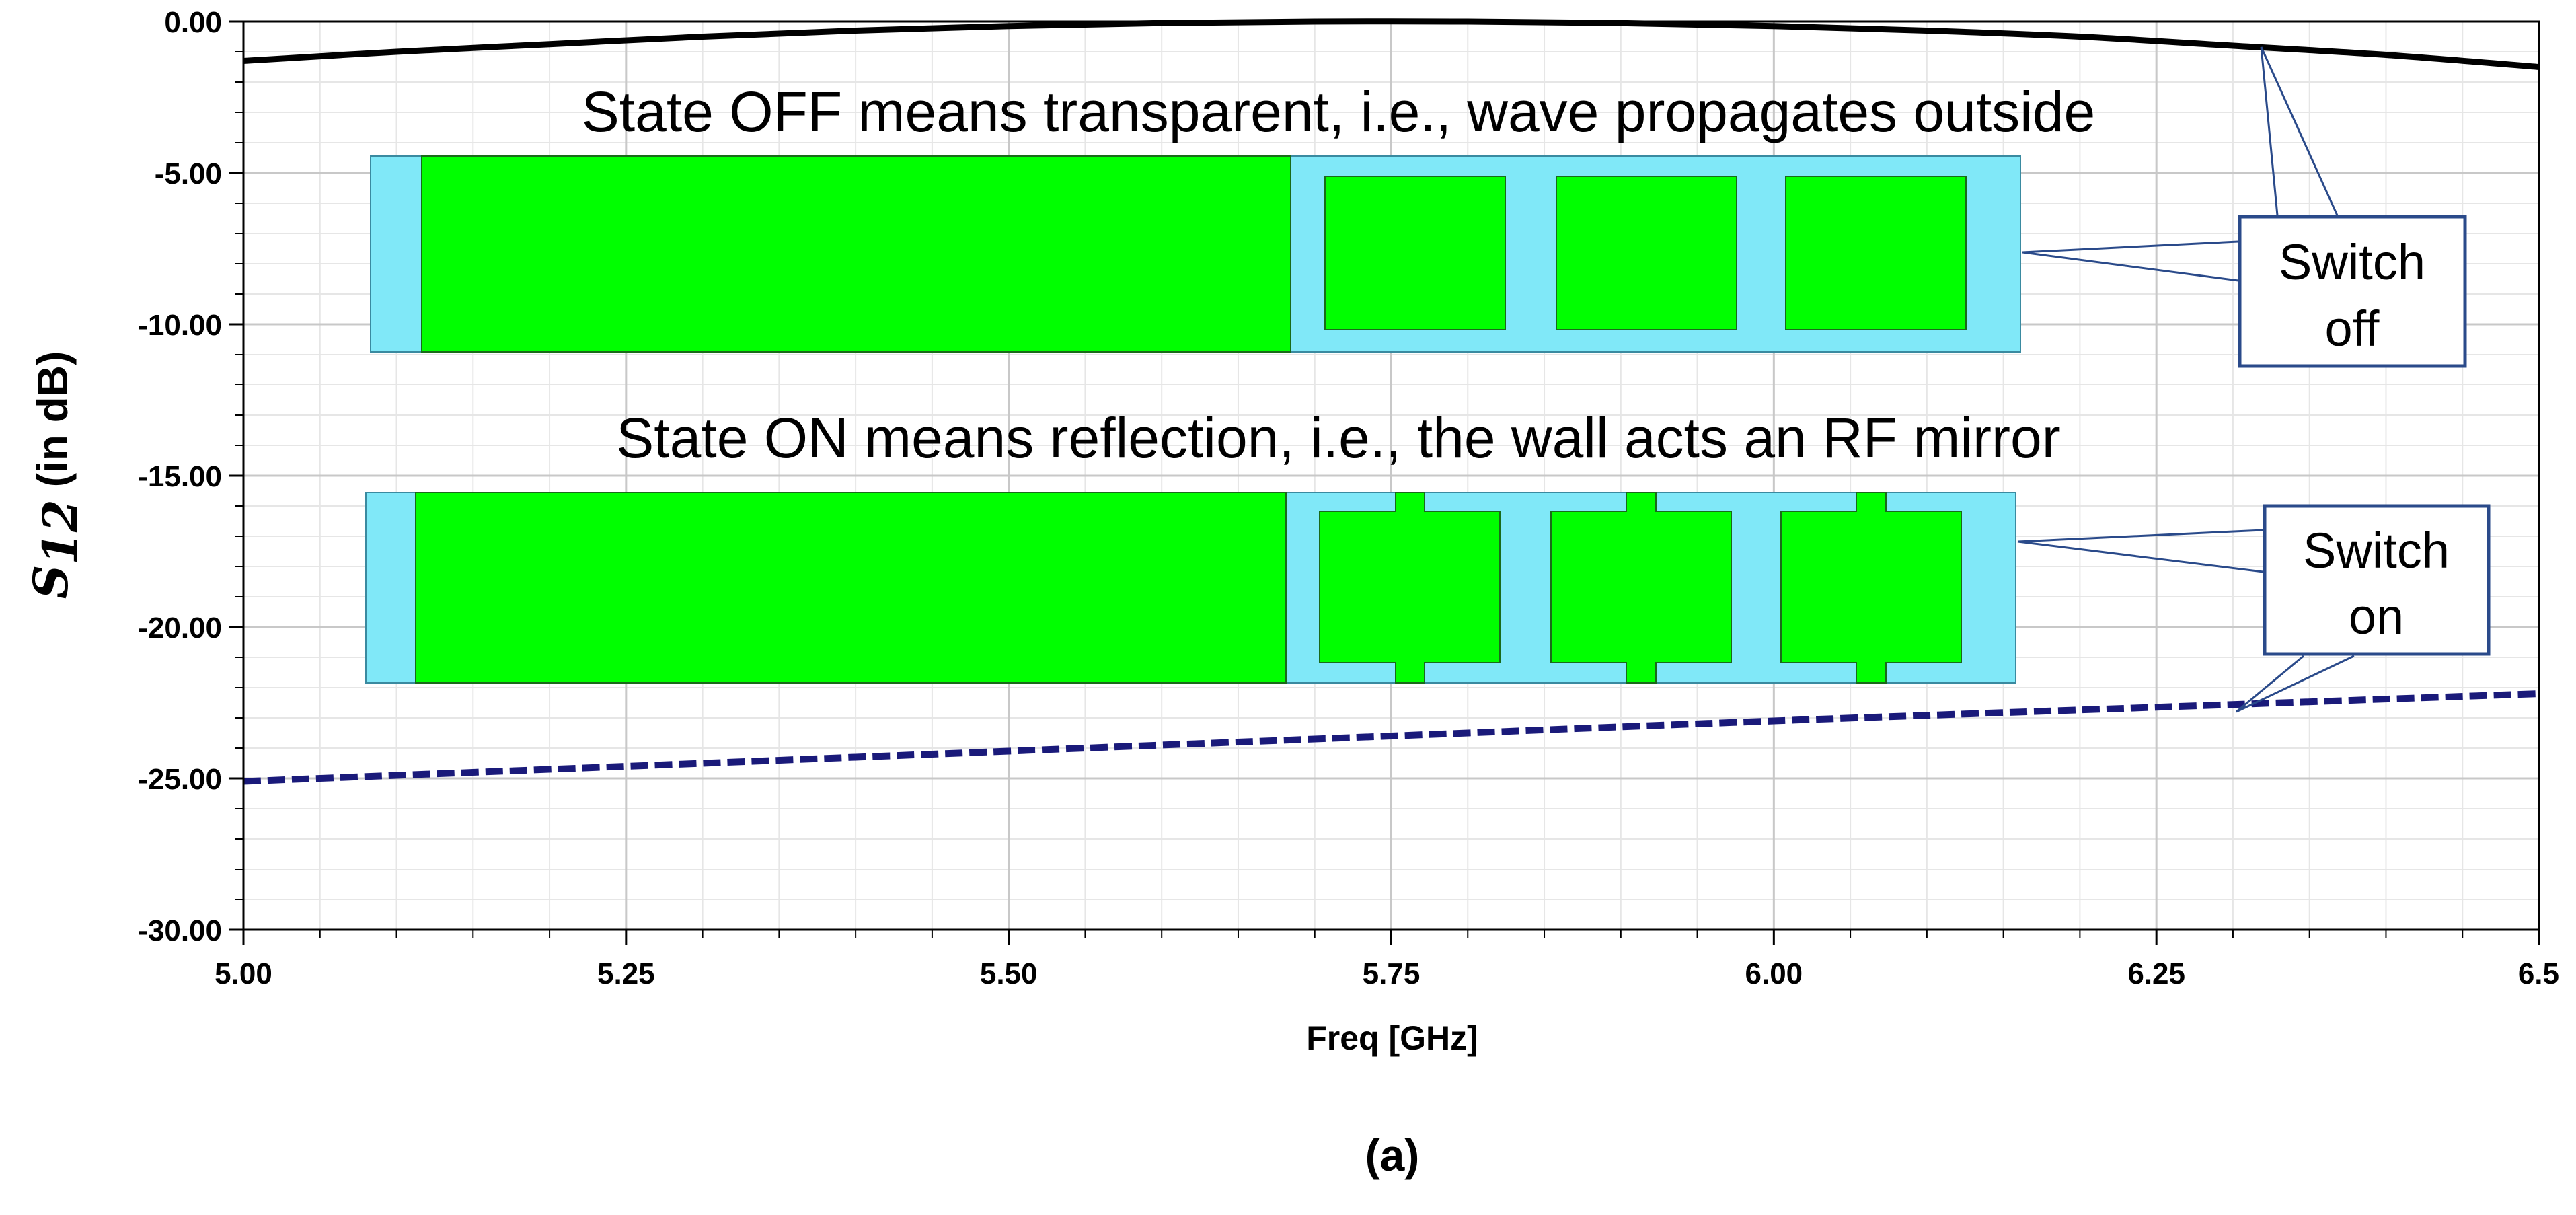 The image size is (2576, 1215). What do you see at coordinates (180, 476) in the screenshot?
I see `y-tick-label: -15.00` at bounding box center [180, 476].